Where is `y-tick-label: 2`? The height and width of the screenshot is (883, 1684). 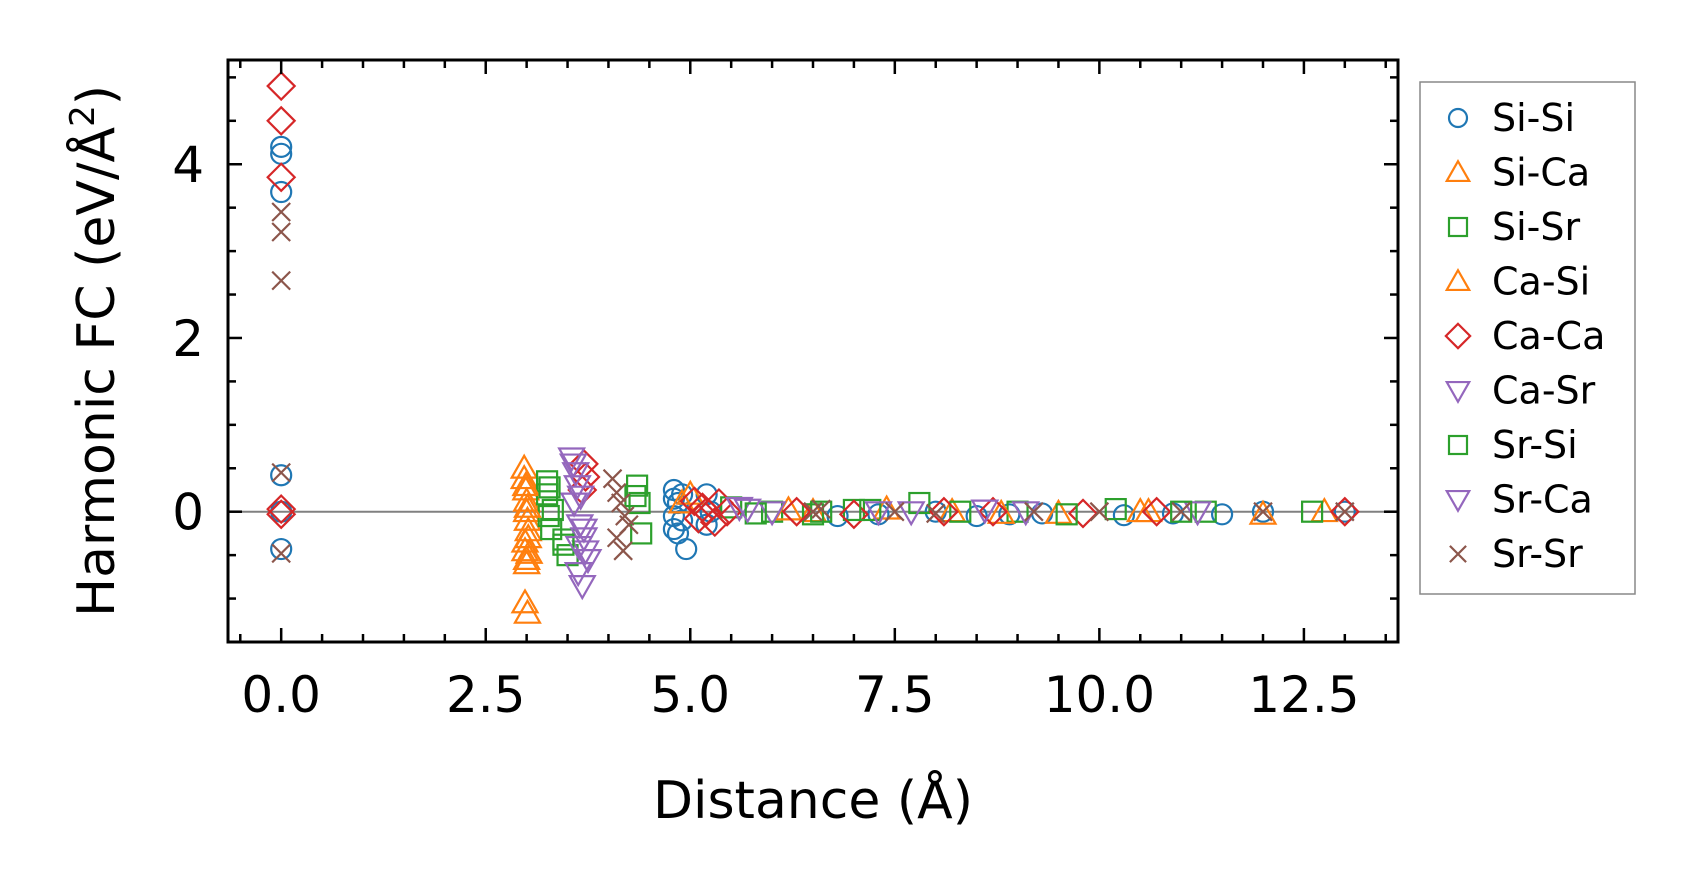
y-tick-label: 2 is located at coordinates (188, 339).